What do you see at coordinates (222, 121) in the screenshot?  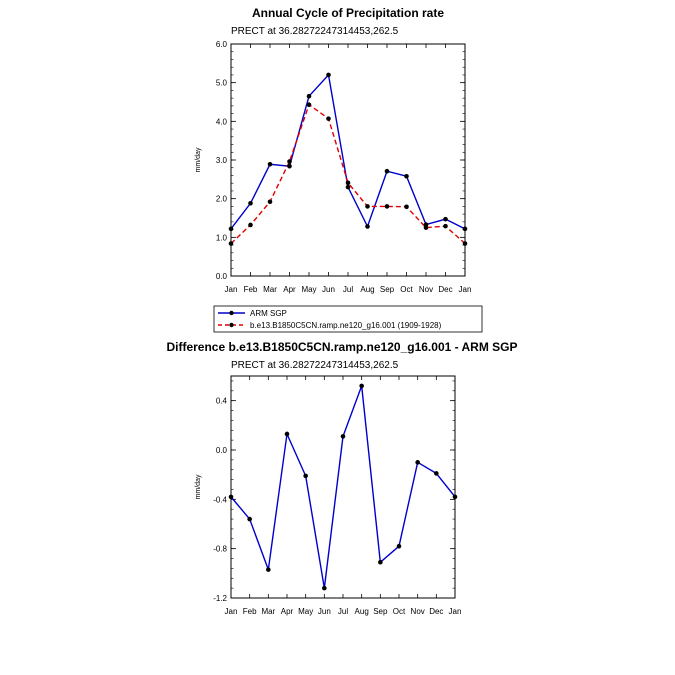 I see `y-tick-label: 4.0` at bounding box center [222, 121].